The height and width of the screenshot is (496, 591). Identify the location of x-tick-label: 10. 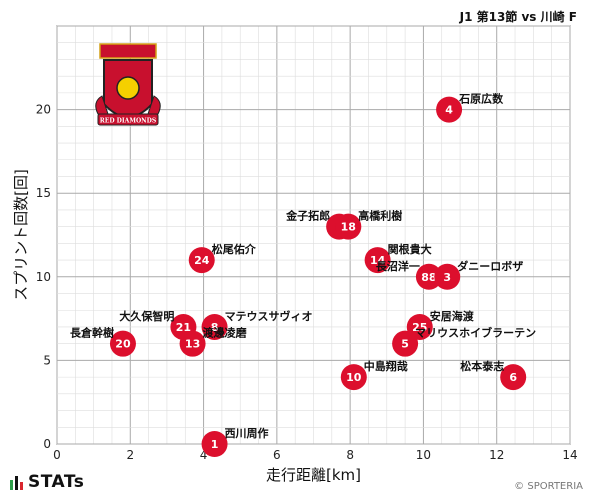
(423, 455).